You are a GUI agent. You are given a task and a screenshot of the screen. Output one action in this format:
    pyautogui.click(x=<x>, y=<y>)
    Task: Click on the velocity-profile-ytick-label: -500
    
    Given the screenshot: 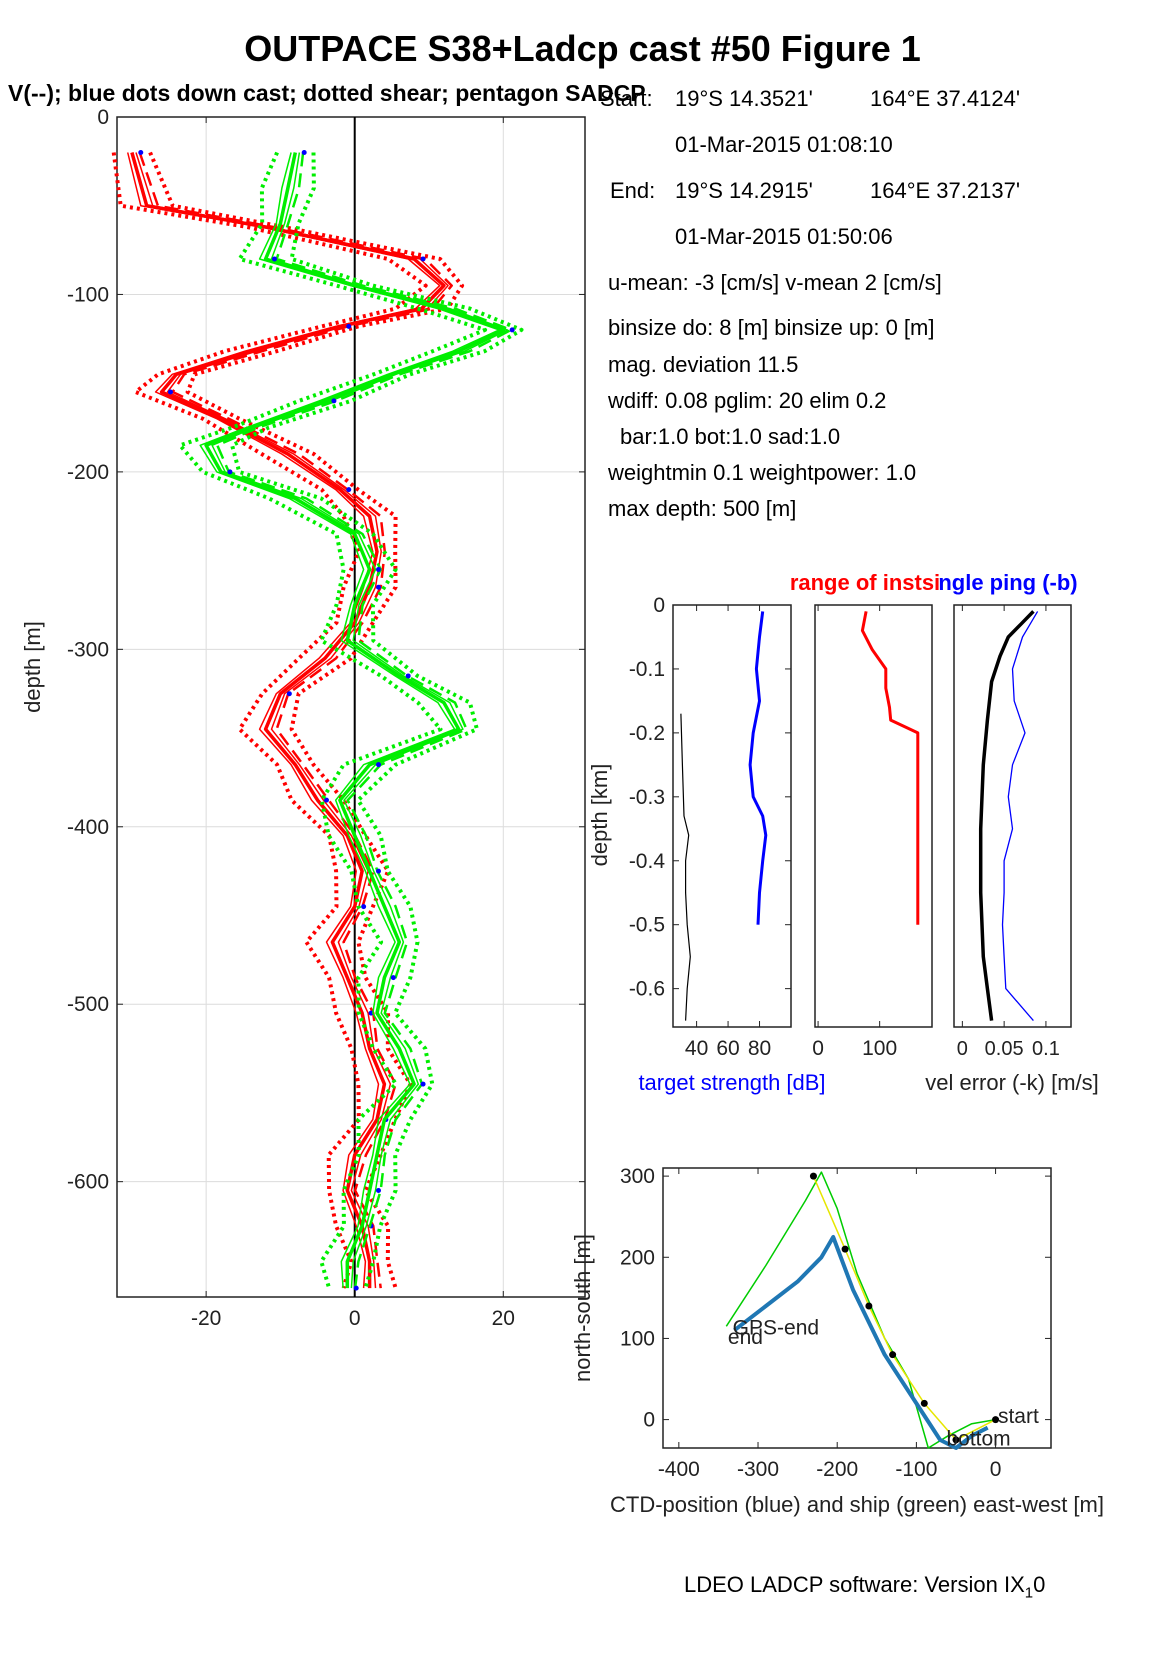 What is the action you would take?
    pyautogui.click(x=88, y=1004)
    